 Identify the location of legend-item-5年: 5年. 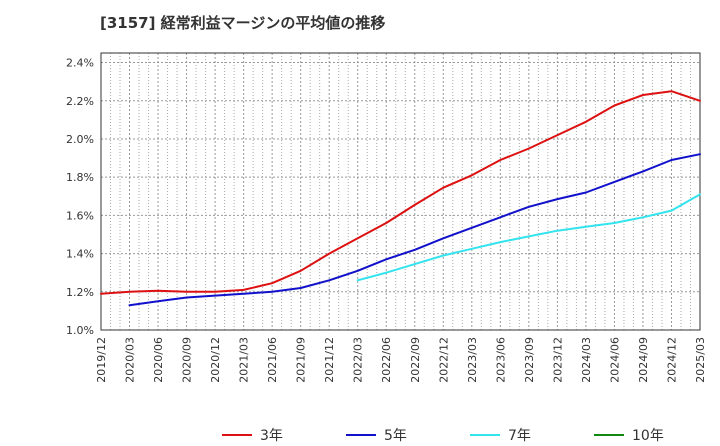
(376, 435).